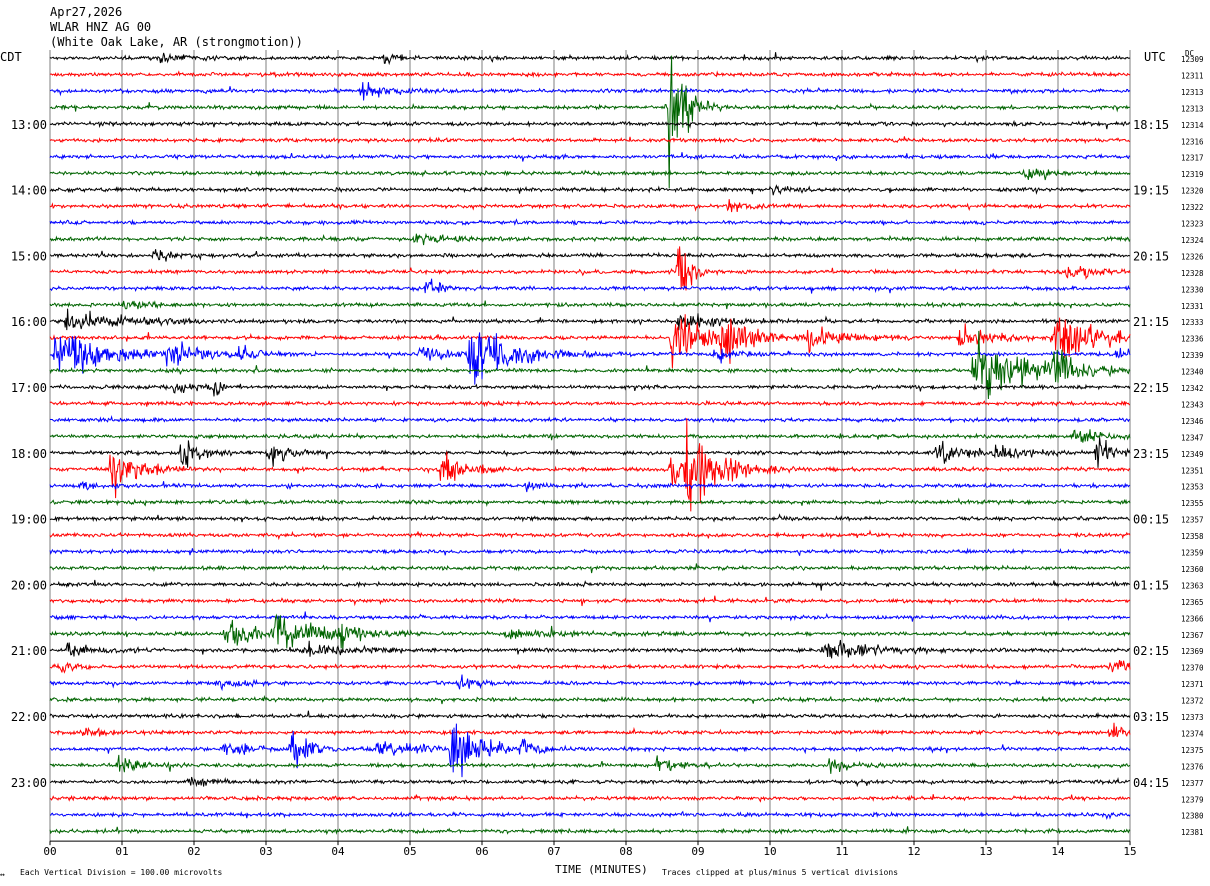  Describe the element at coordinates (1192, 651) in the screenshot. I see `dc-offset-label: 12369` at that location.